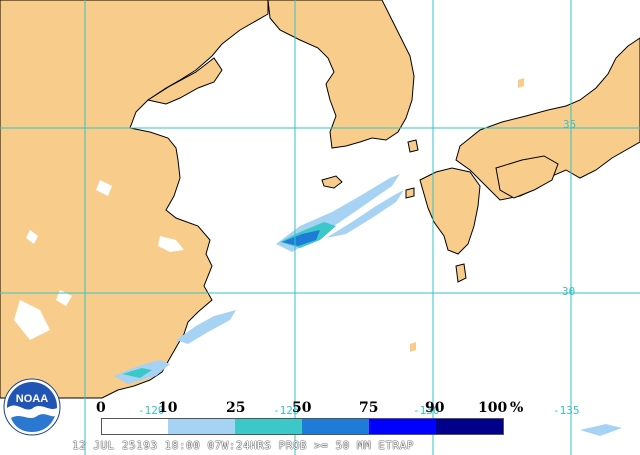 The image size is (640, 455). Describe the element at coordinates (547, 119) in the screenshot. I see `land-honshu` at that location.